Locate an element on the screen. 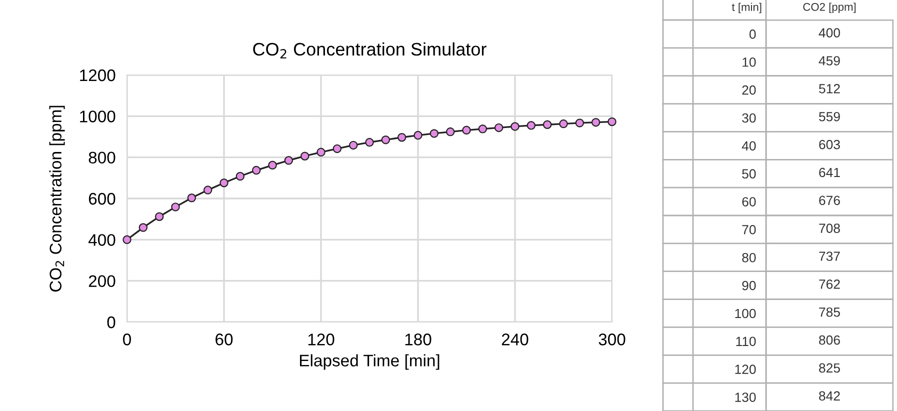 Image resolution: width=897 pixels, height=411 pixels. data-label: 641 is located at coordinates (829, 173).